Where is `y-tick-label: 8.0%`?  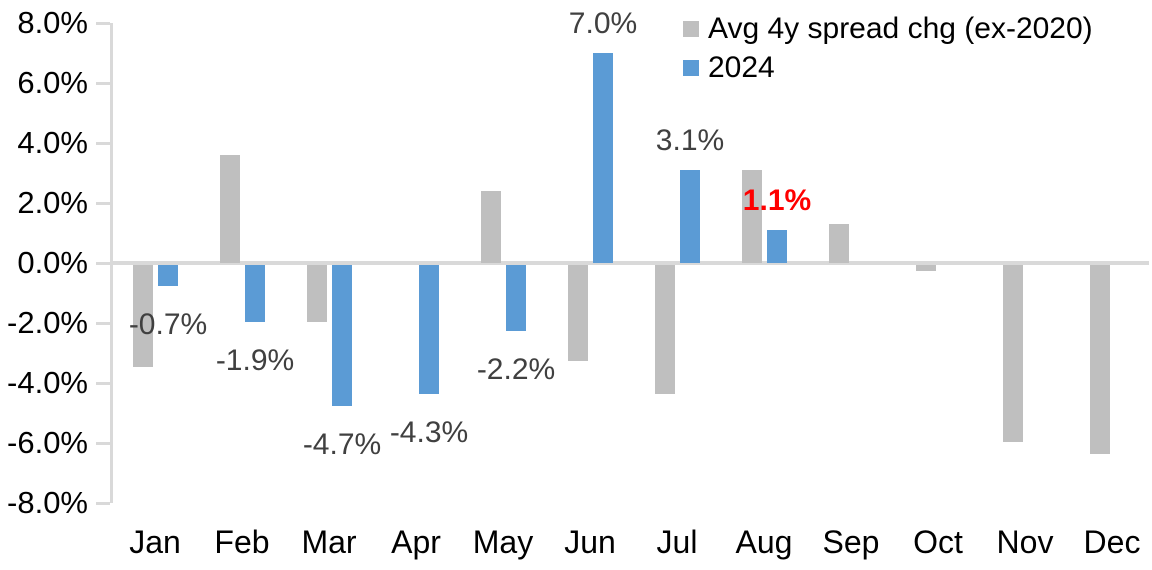 y-tick-label: 8.0% is located at coordinates (52, 22).